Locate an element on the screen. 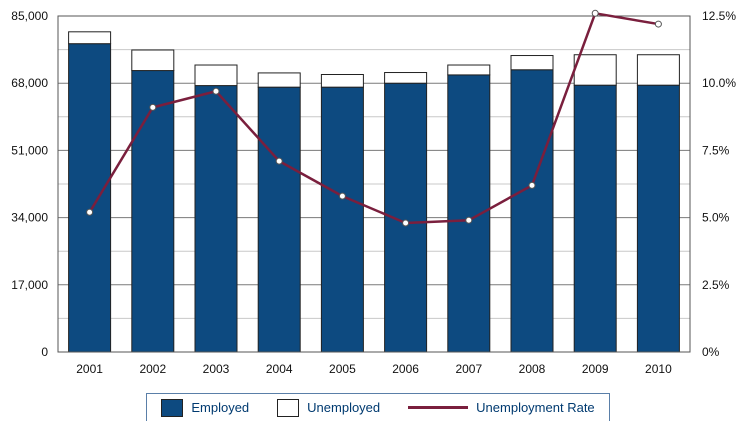 This screenshot has height=426, width=743. legend: Employed Unemployed Unemployment Rate is located at coordinates (378, 407).